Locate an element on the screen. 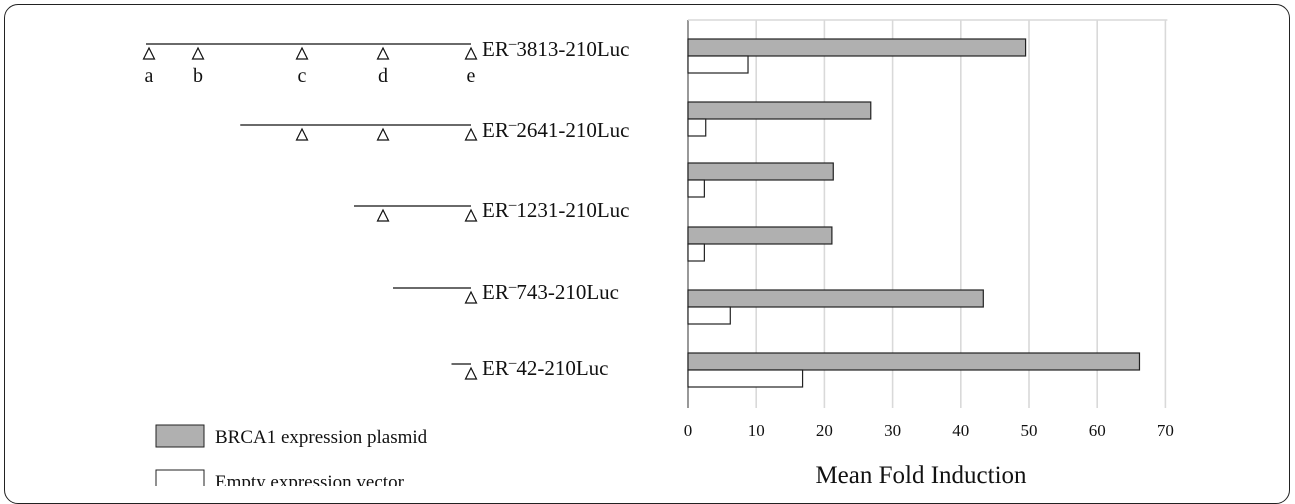 Image resolution: width=1295 pixels, height=504 pixels. site-marker-a is located at coordinates (149, 53).